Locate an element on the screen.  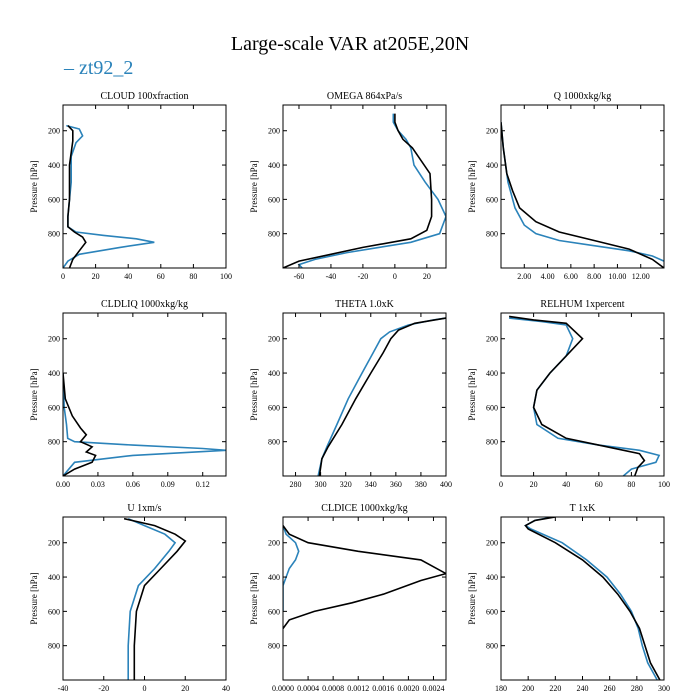
panel-title: CLDLIQ 1000xkg/kg is located at coordinates (144, 304).